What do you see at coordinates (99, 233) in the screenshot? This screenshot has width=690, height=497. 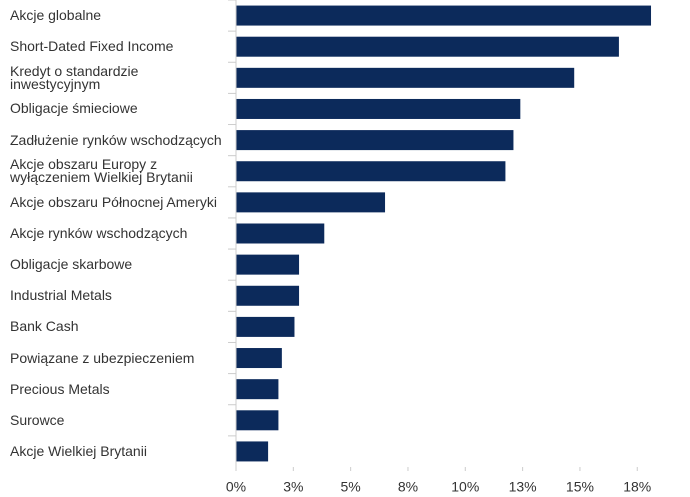 I see `y-tick-label: Akcje rynków wschodzących` at bounding box center [99, 233].